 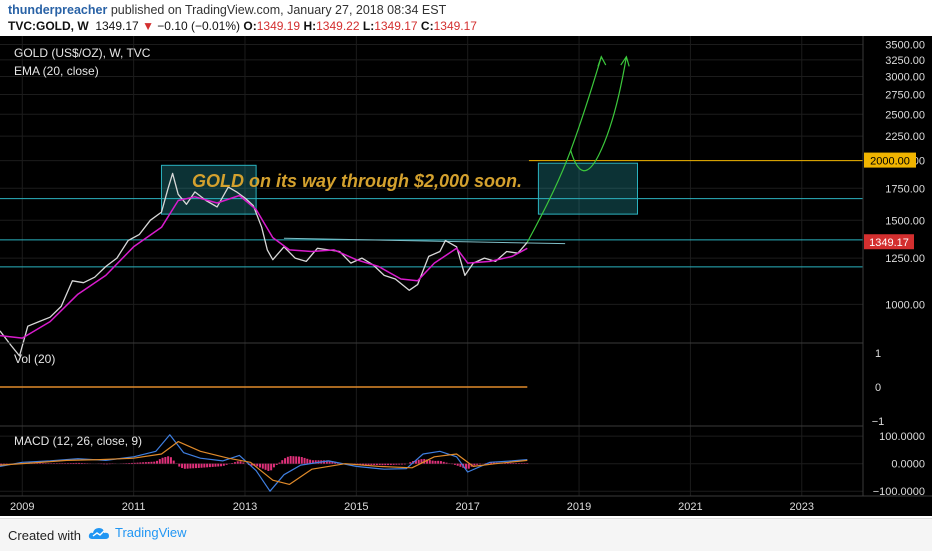 I want to click on symbol-label: TVC:GOLD, W, so click(x=48, y=26).